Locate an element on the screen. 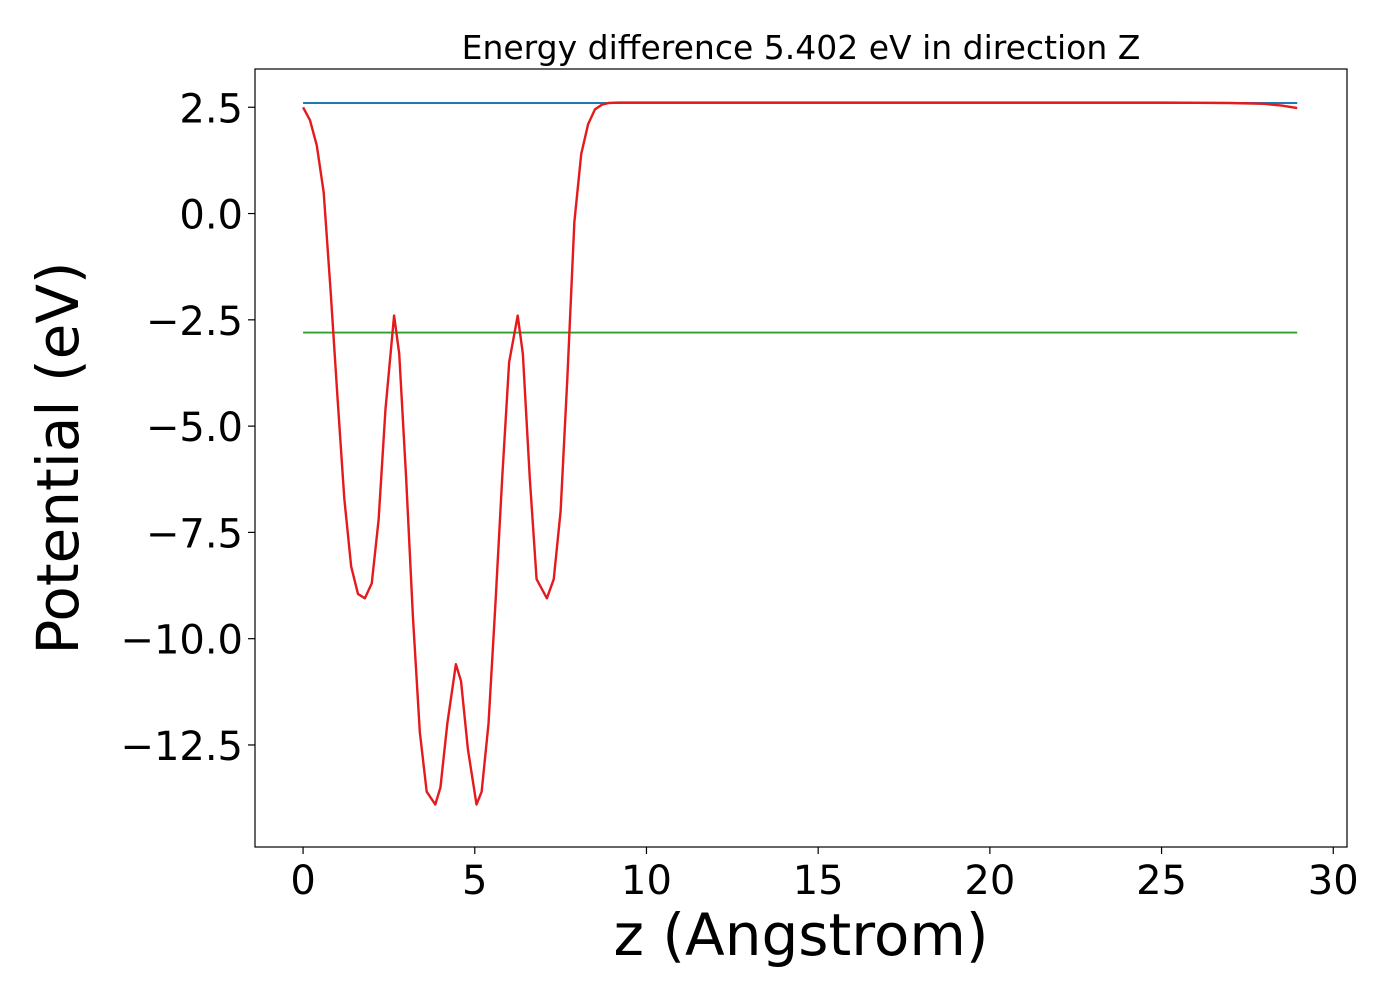 This screenshot has width=1400, height=1000. x-tick-label: 5 is located at coordinates (474, 881).